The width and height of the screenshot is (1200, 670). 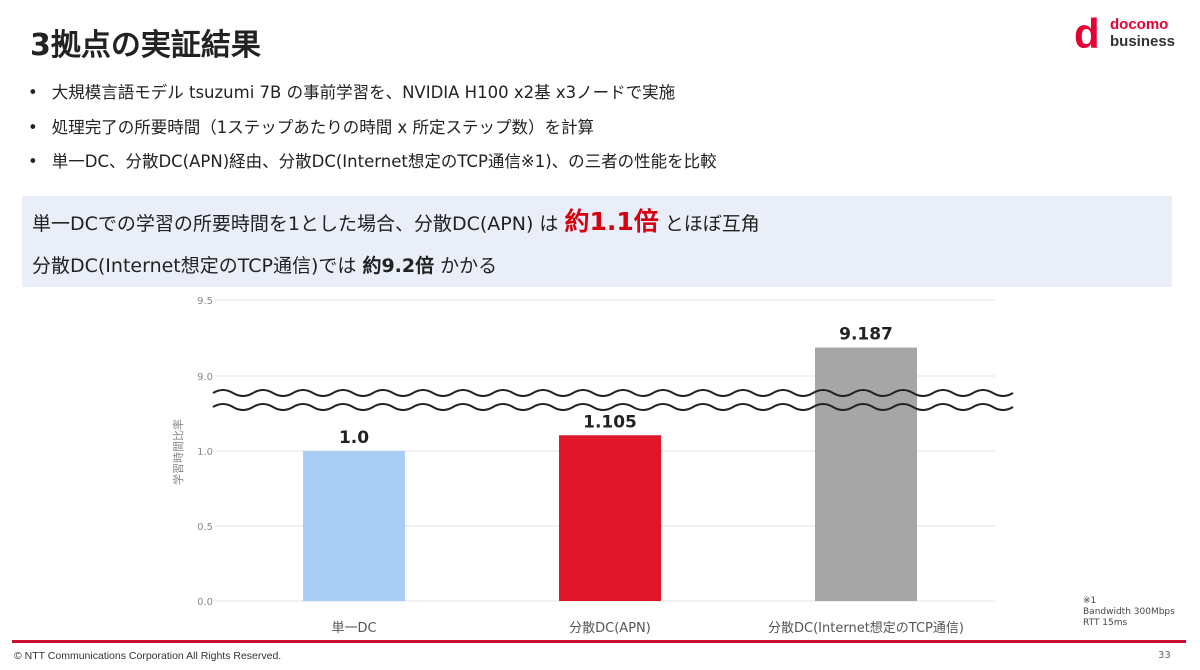 What do you see at coordinates (298, 224) in the screenshot?
I see `text: 単一DCでの学習の所要時間を1とした場合、分散DC(APN) は` at bounding box center [298, 224].